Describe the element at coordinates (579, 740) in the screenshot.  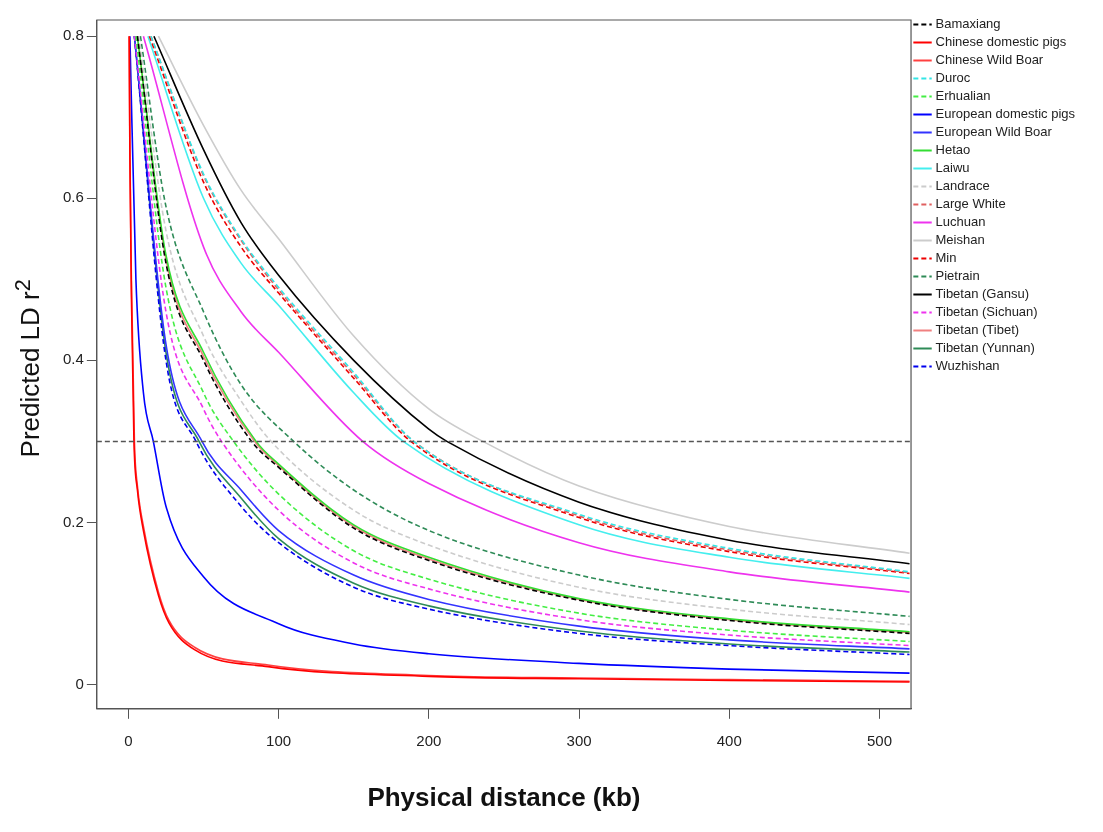
I see `x-tick-label: 300` at that location.